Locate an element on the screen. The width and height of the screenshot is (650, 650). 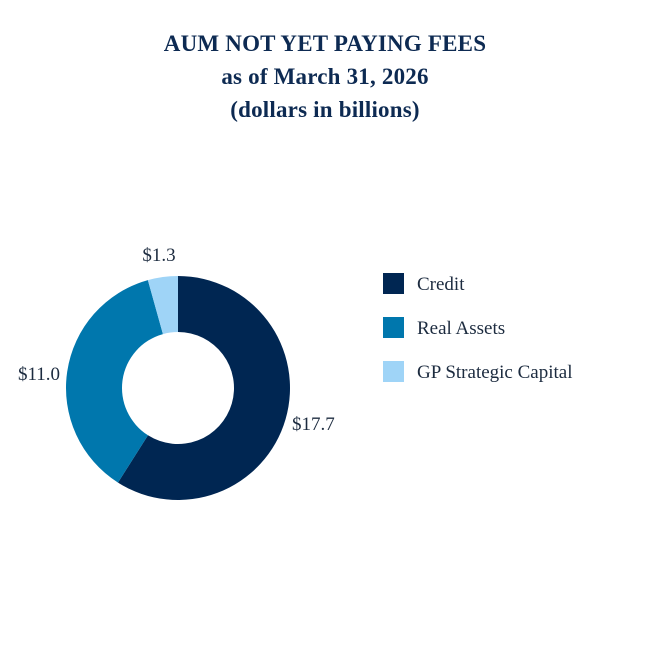
legend: Credit Real Assets GP Strategic Capital is located at coordinates (478, 328).